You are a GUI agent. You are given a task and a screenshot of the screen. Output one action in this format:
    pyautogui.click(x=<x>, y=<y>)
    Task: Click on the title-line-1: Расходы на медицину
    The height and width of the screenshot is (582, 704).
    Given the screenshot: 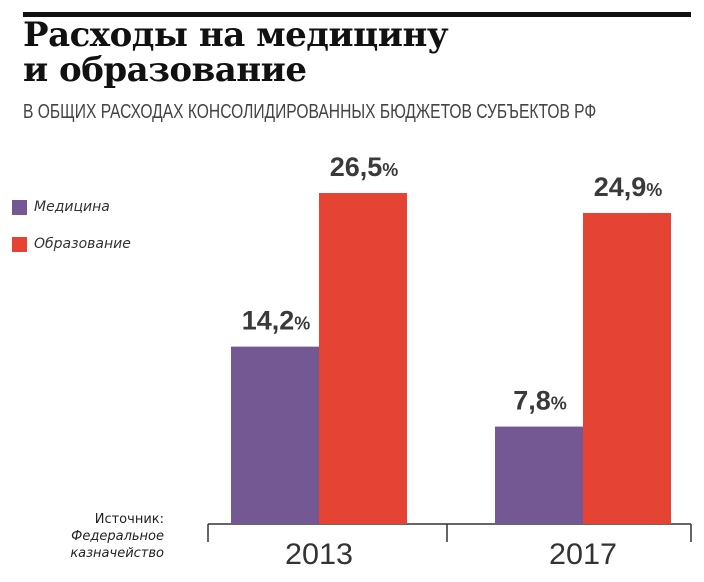 What is the action you would take?
    pyautogui.click(x=236, y=35)
    